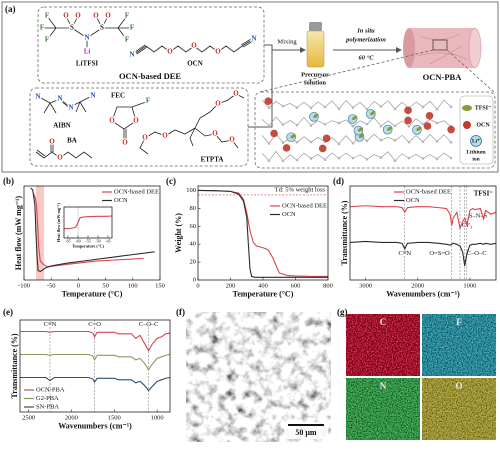 Image resolution: width=500 pixels, height=451 pixels. I want to click on x-tick-label: 800, so click(328, 285).